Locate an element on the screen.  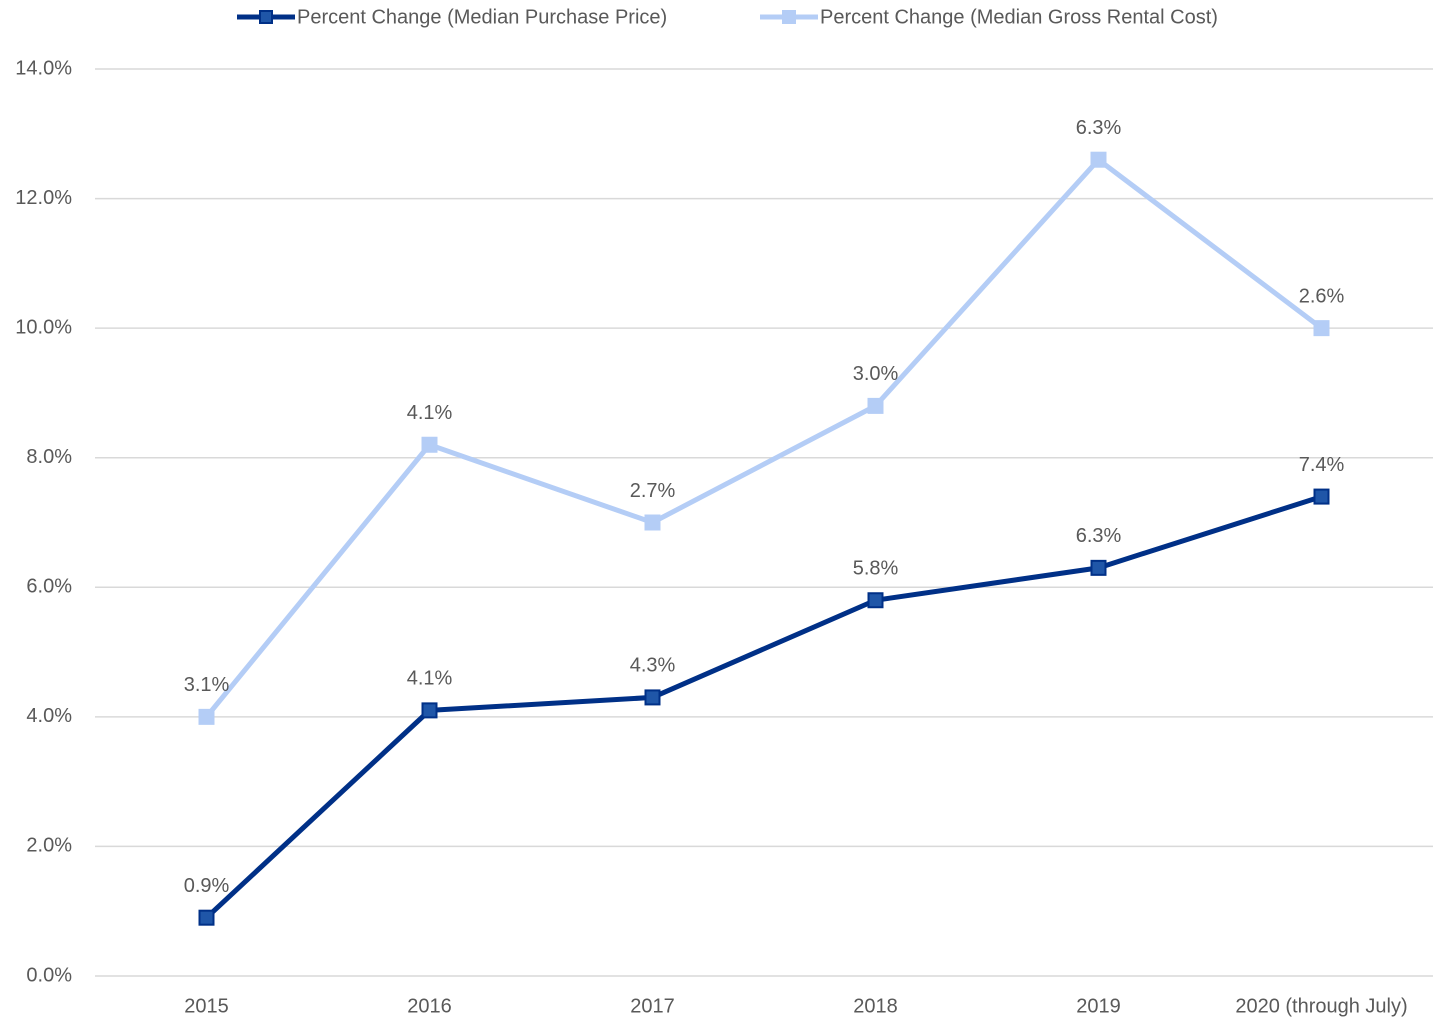
x-tick-label: 2018 is located at coordinates (875, 1006).